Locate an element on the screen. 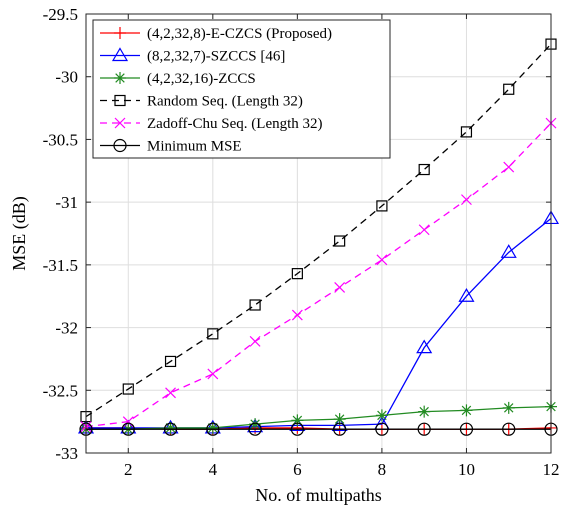 The height and width of the screenshot is (509, 562). legend-entry: (4,2,32,16)-ZCCS is located at coordinates (178, 79).